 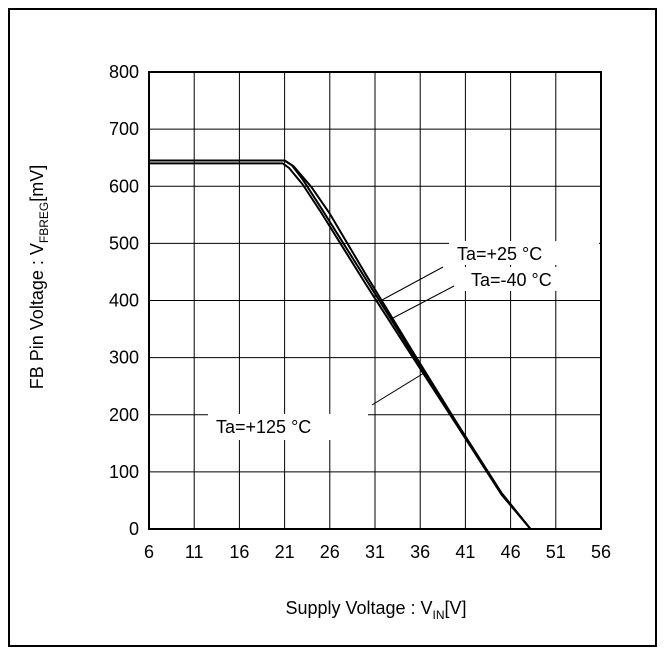 What do you see at coordinates (134, 529) in the screenshot?
I see `y-tick-label: 0` at bounding box center [134, 529].